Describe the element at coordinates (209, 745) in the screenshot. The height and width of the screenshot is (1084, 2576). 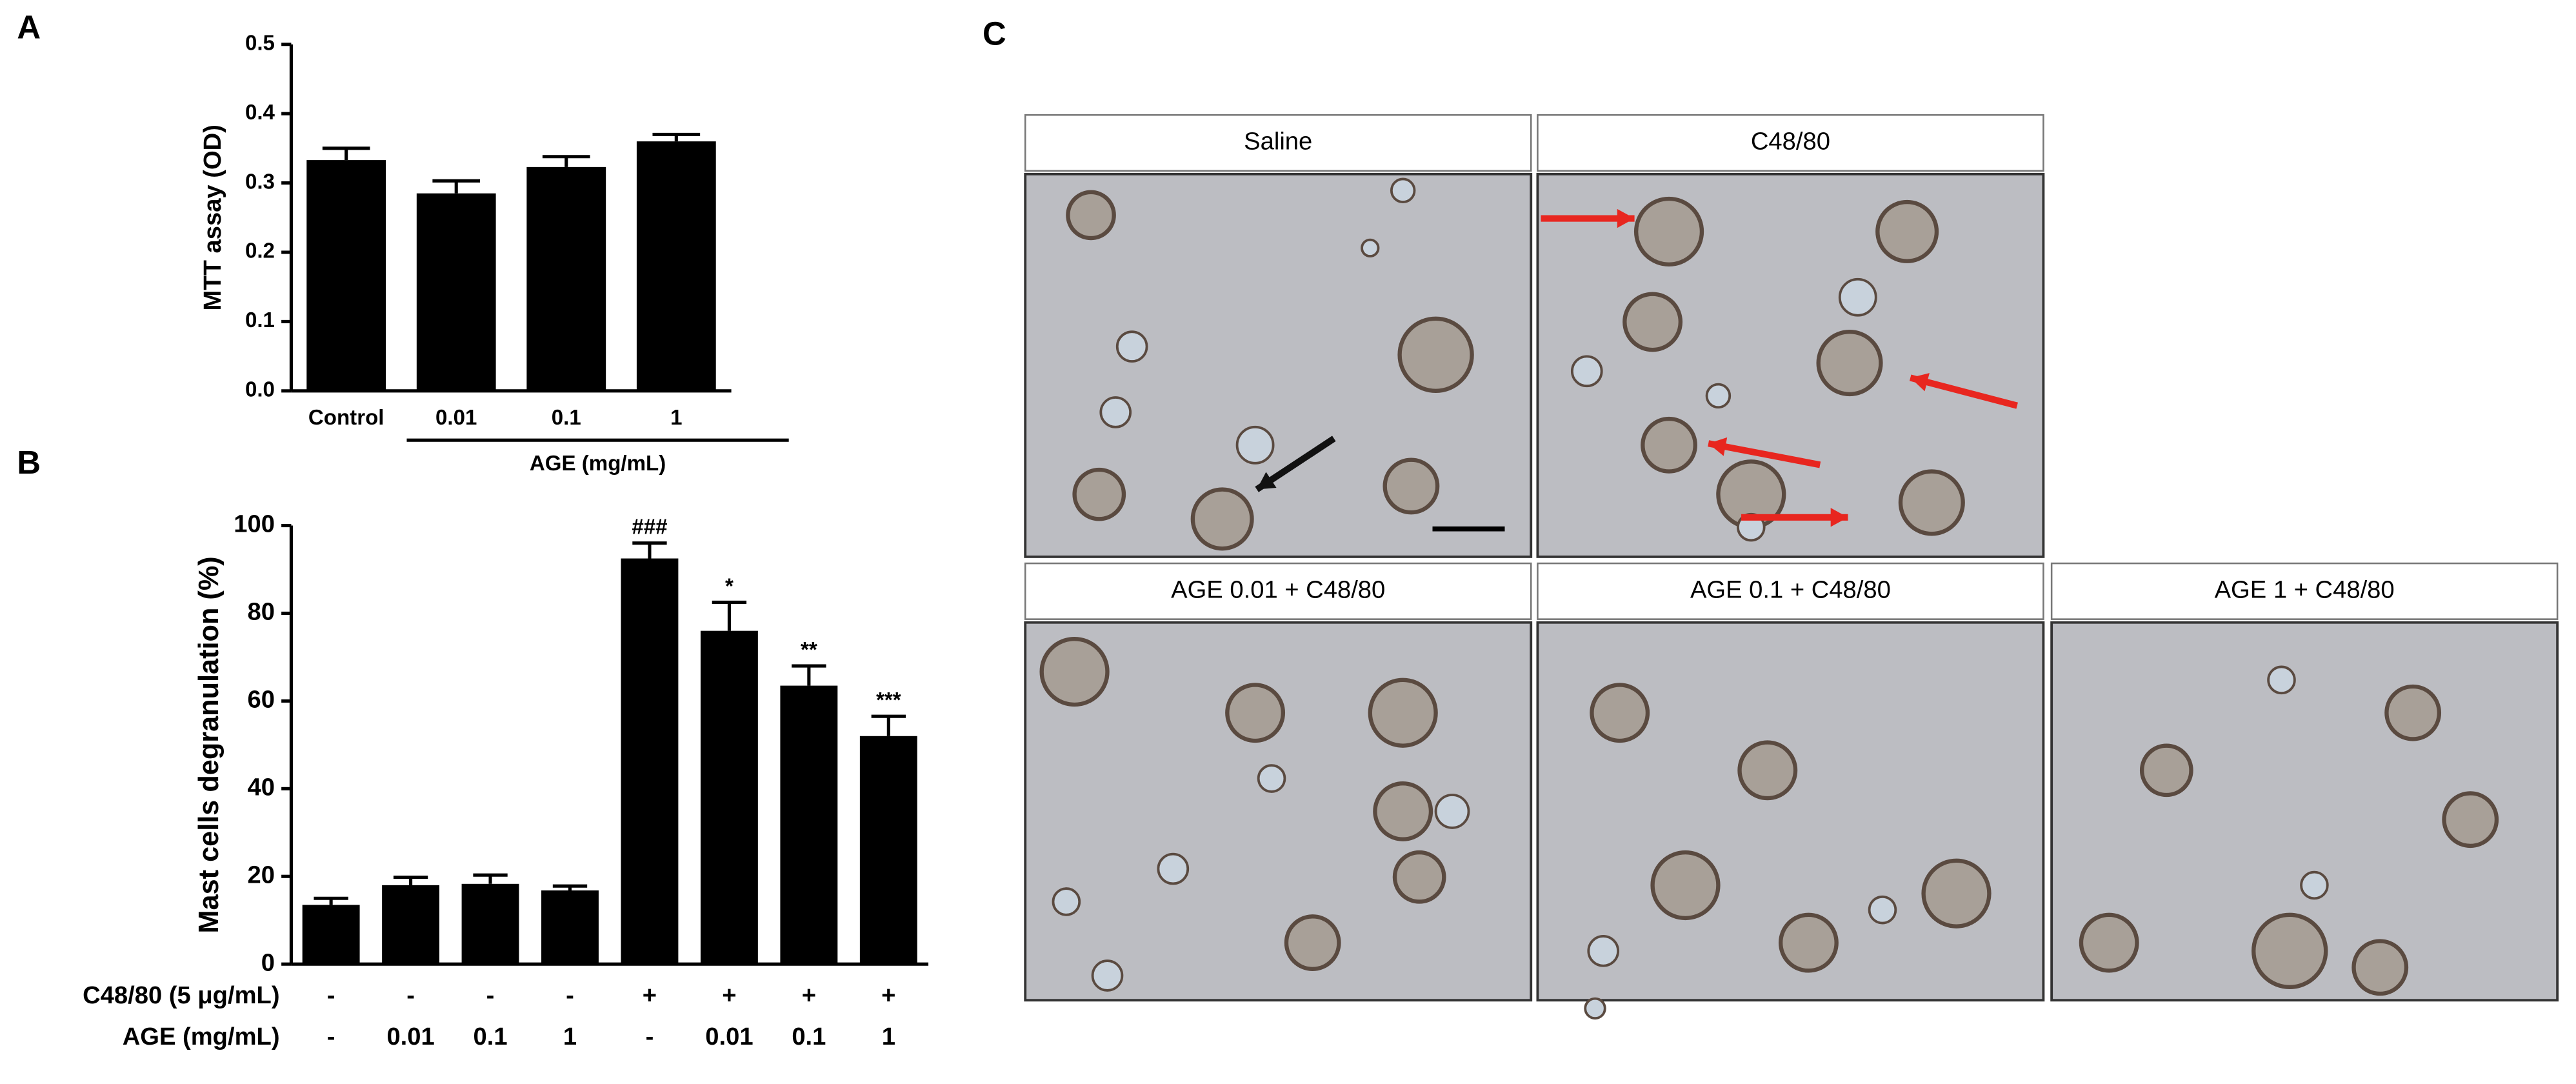
I see `y-axis-label: Mast cells degranulation (%)` at that location.